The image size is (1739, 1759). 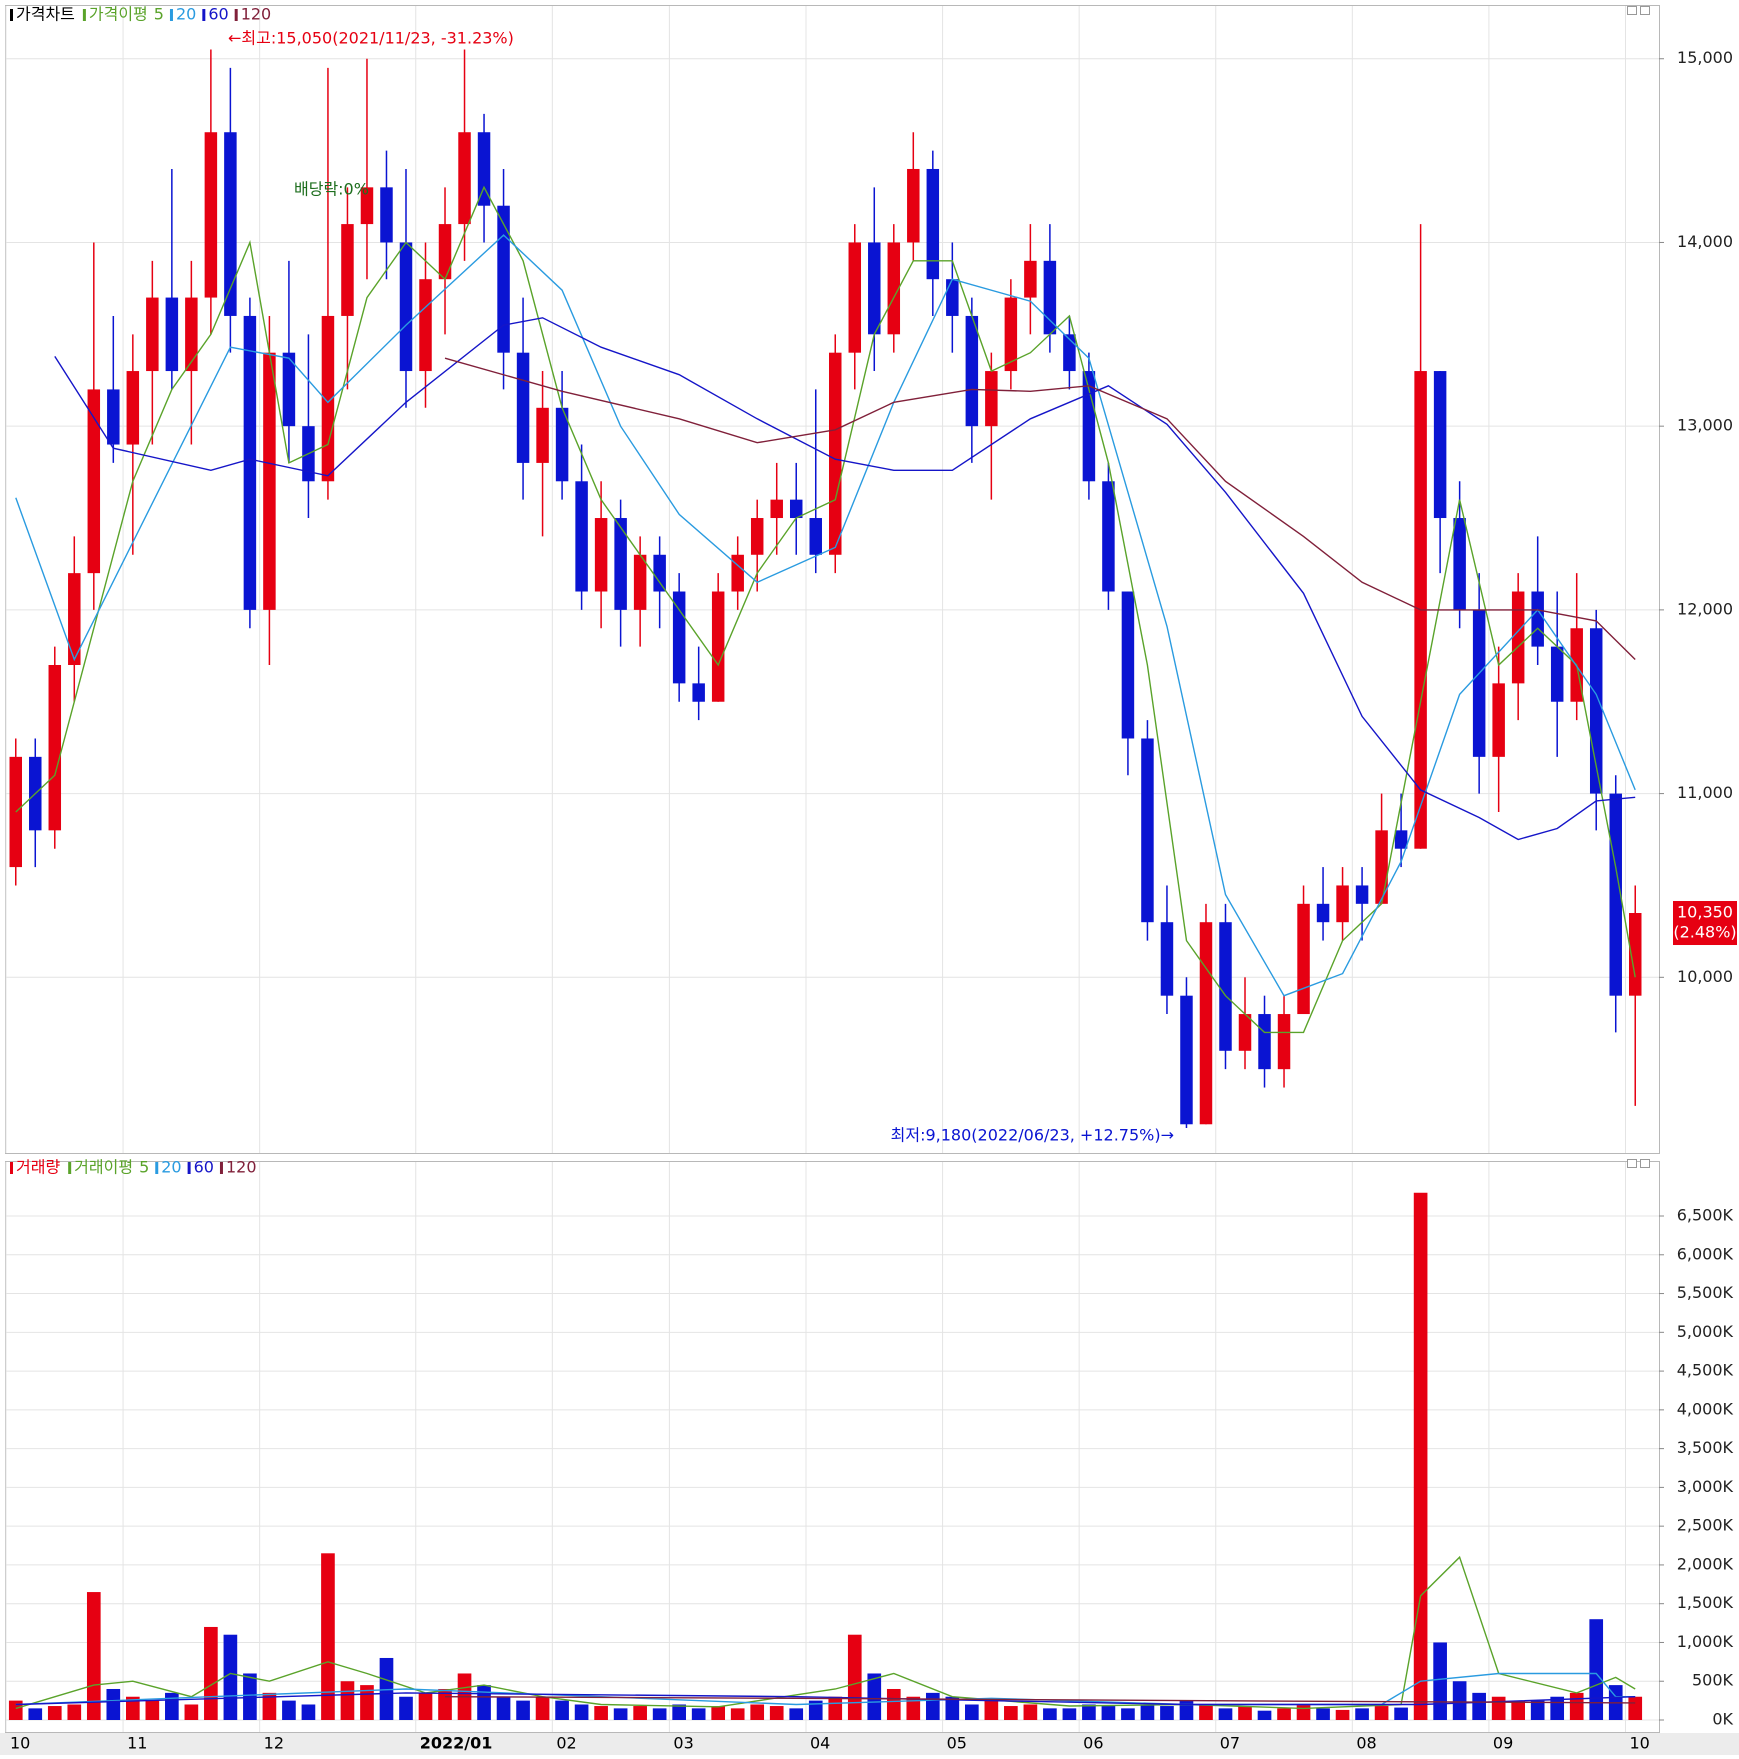 I want to click on current-price-box, so click(x=1705, y=923).